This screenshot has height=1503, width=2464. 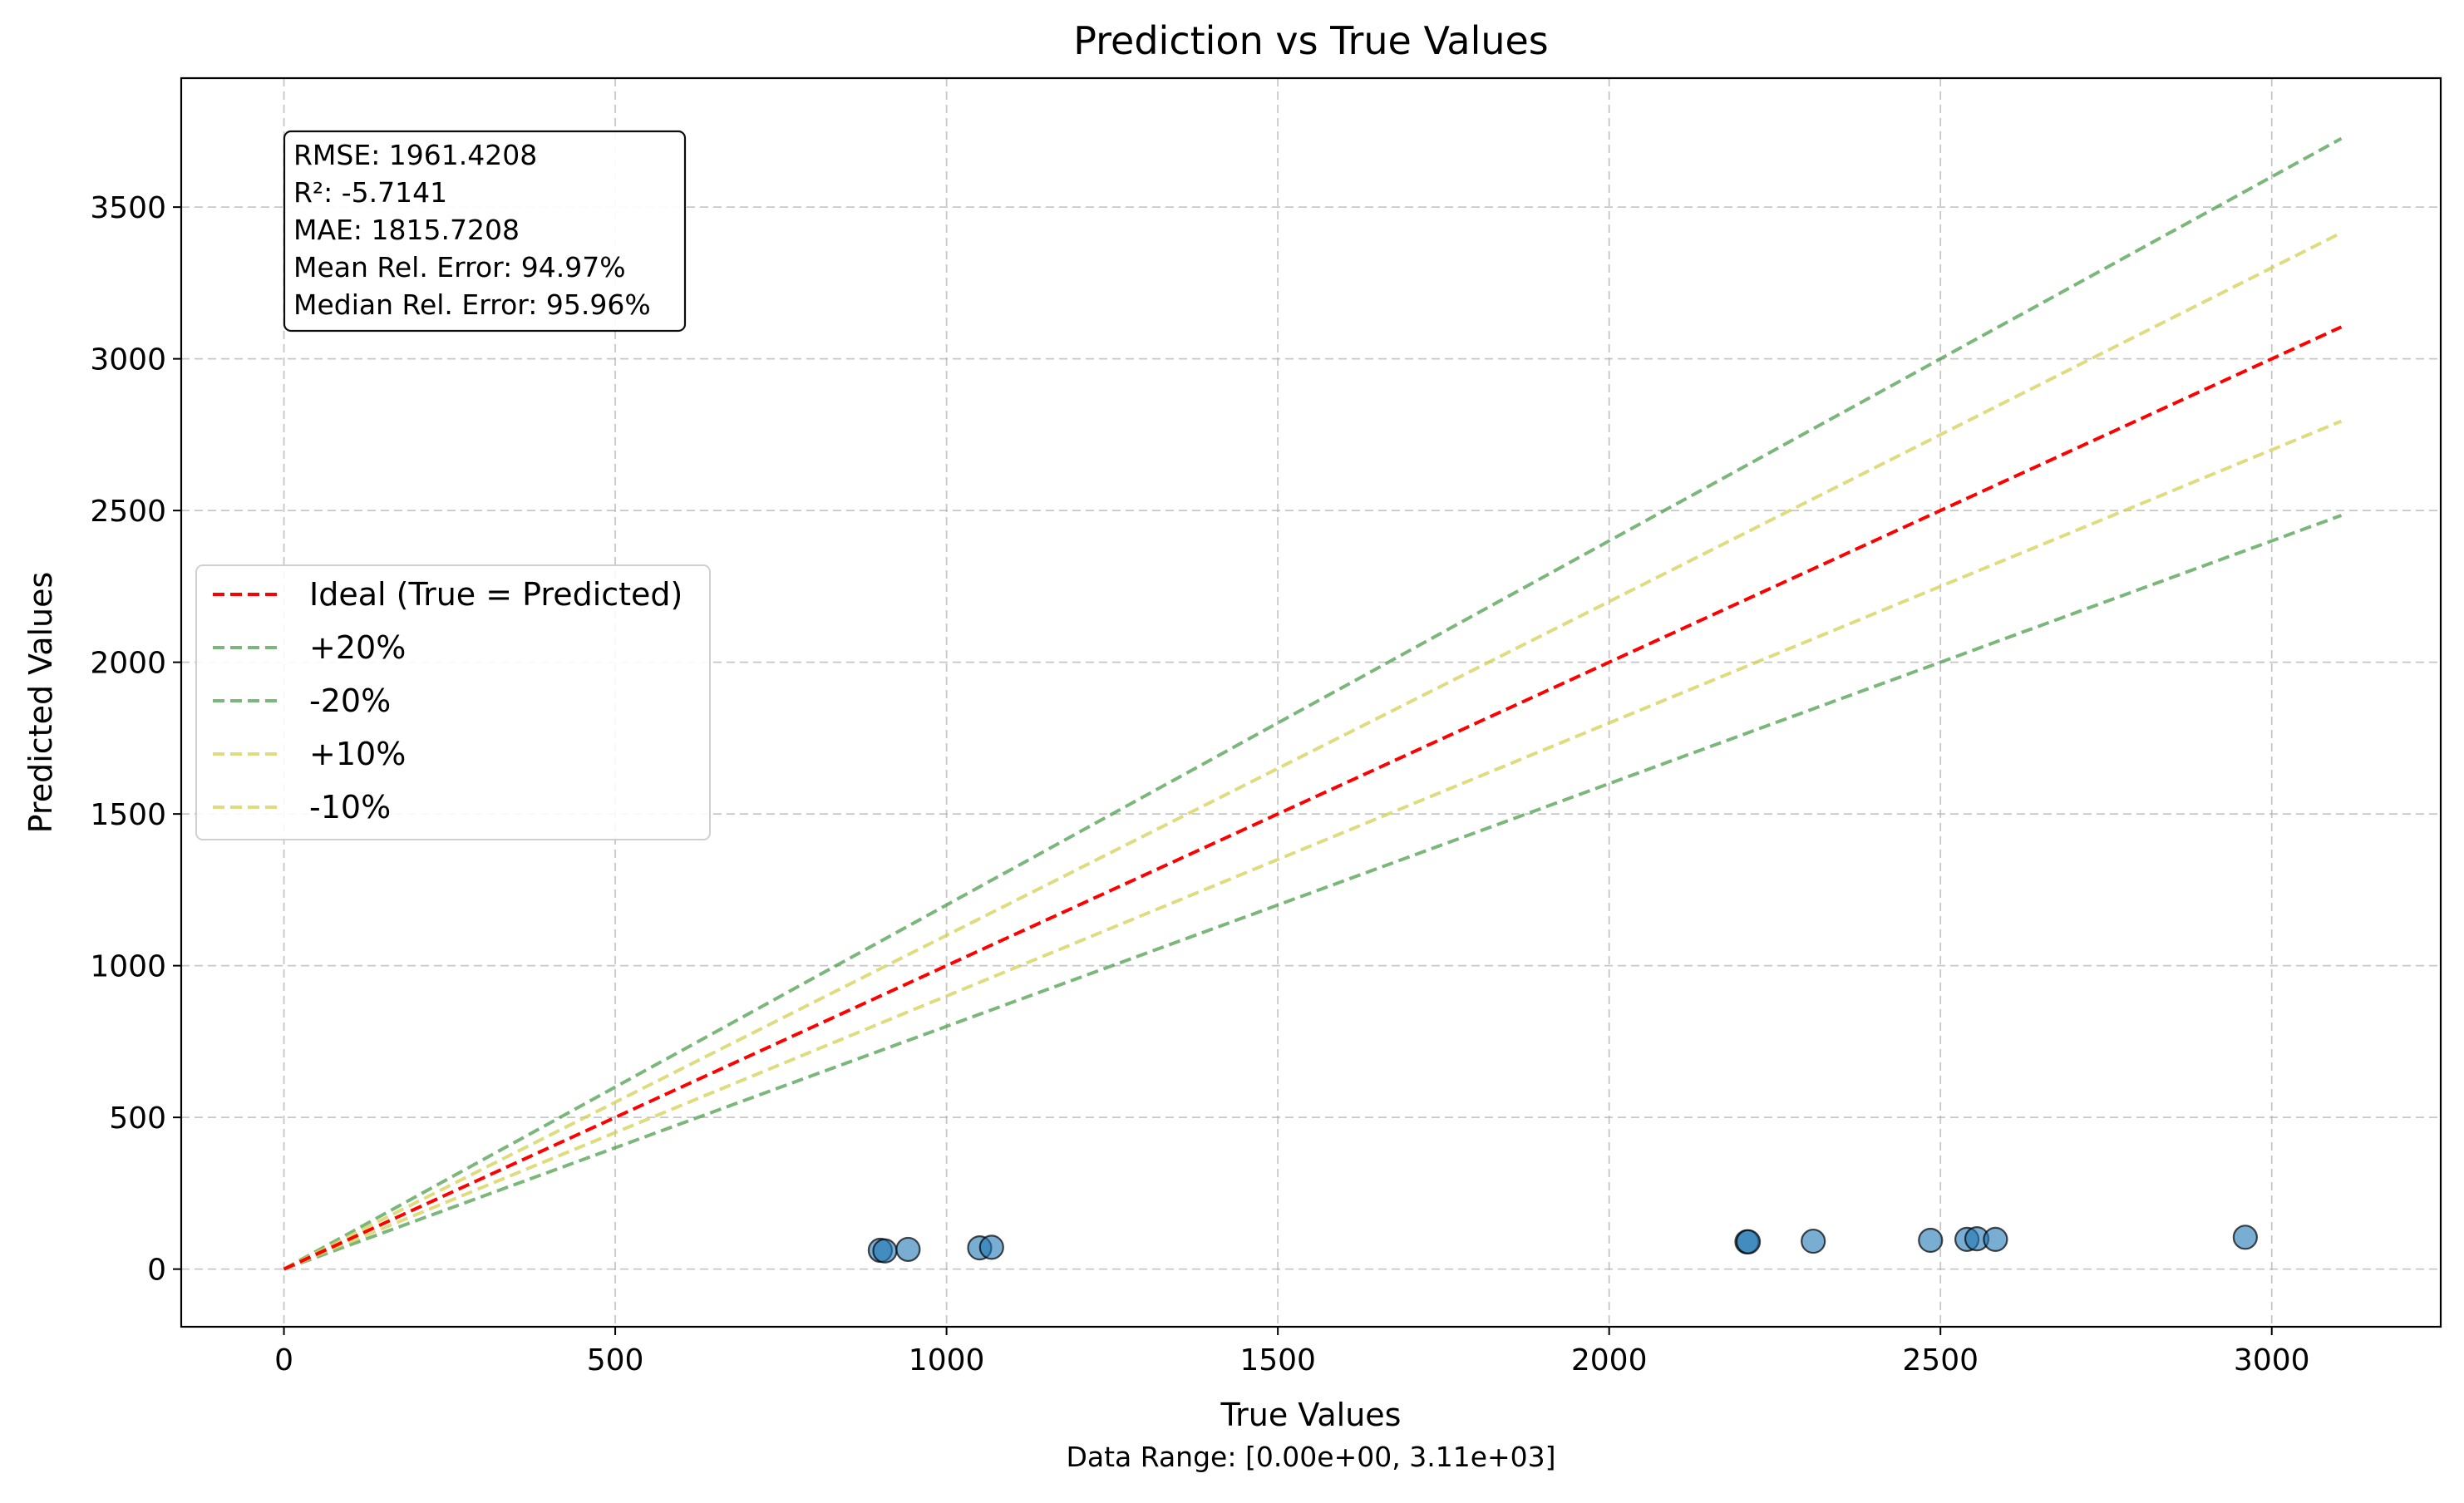 I want to click on stats-mae: MAE: 1815.7208, so click(x=406, y=230).